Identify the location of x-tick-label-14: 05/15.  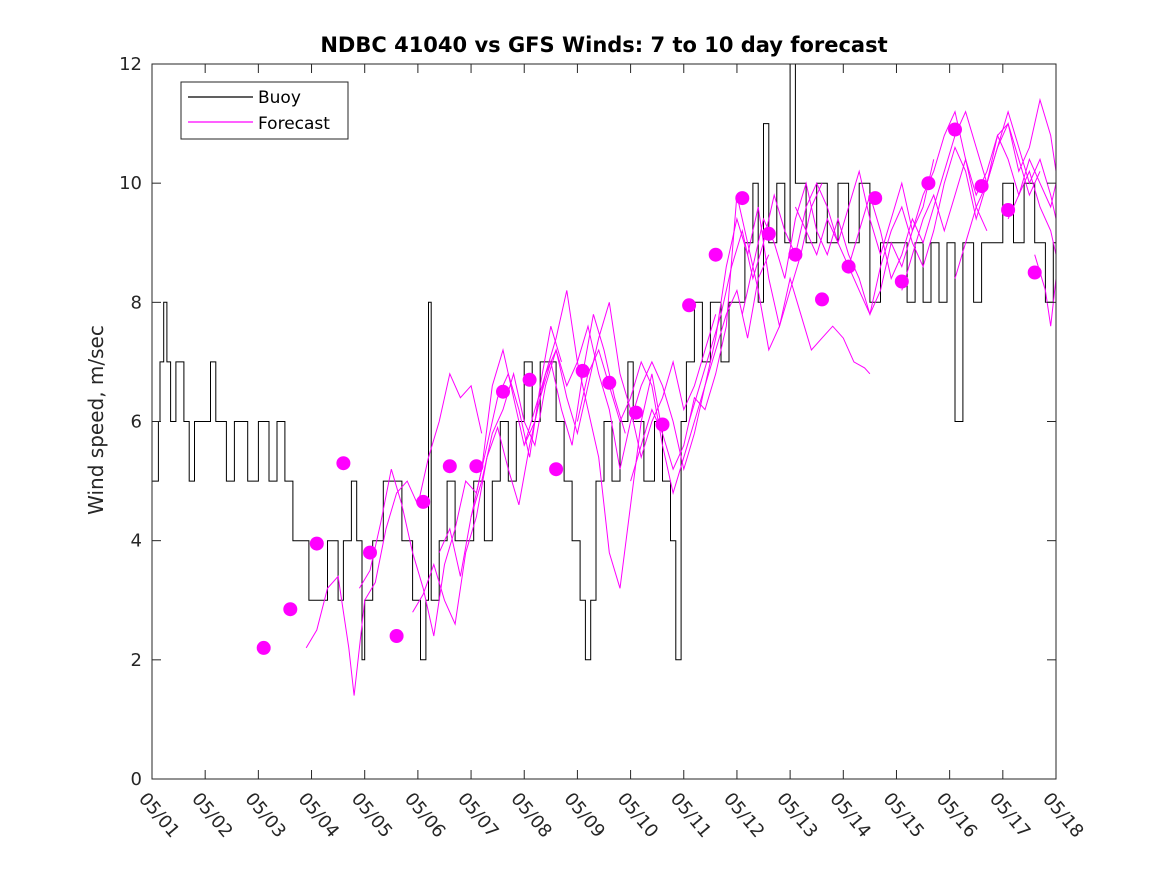
(903, 815).